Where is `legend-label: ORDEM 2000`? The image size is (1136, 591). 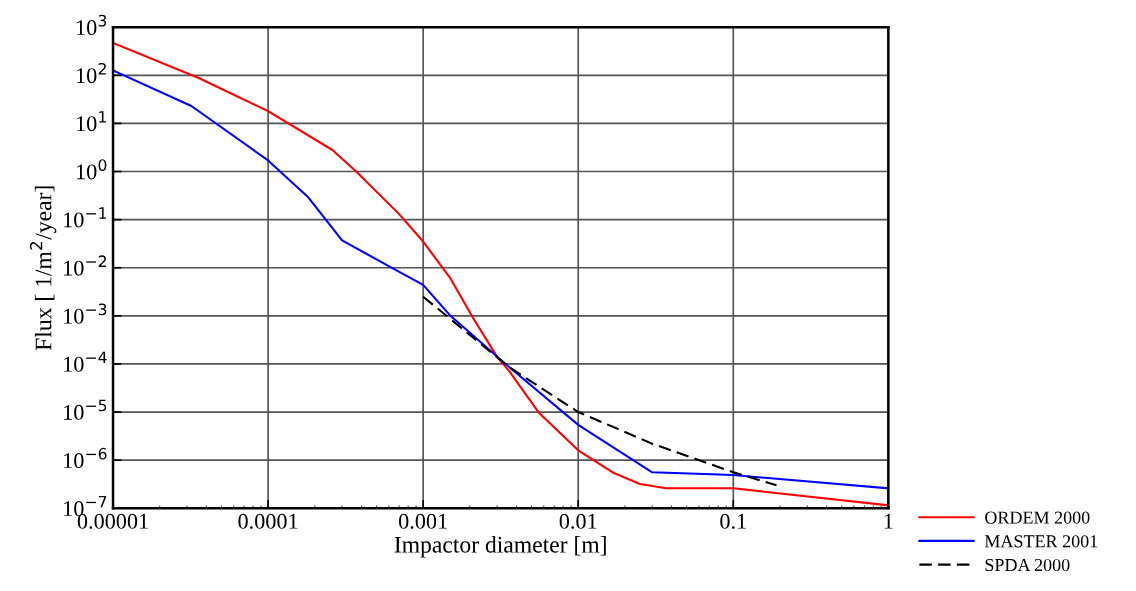 legend-label: ORDEM 2000 is located at coordinates (1037, 517).